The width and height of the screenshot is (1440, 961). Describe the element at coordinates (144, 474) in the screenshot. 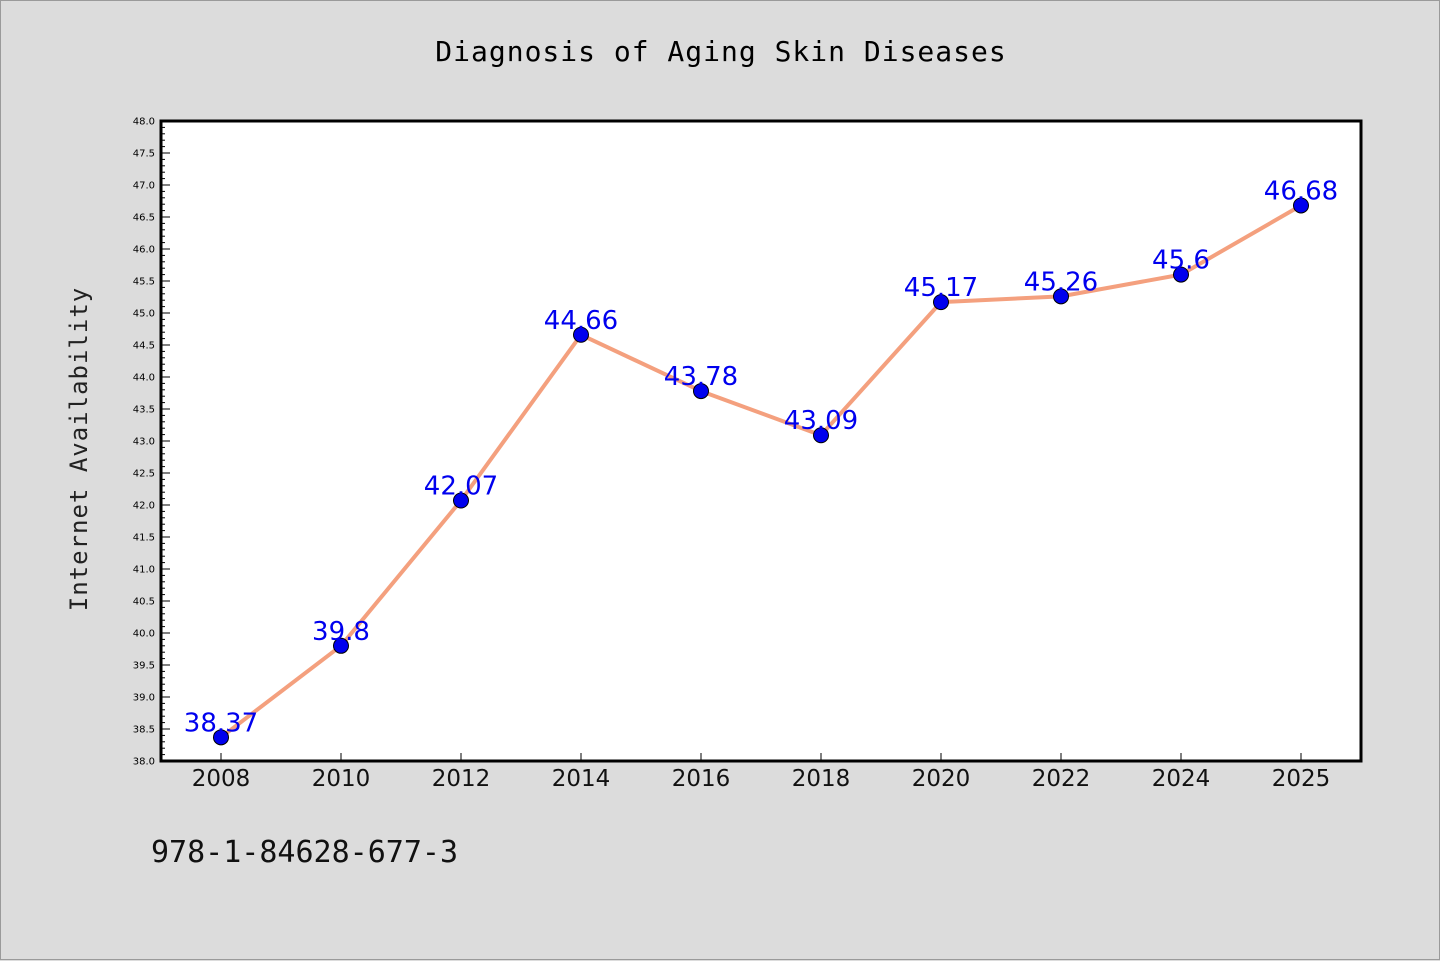

I see `y-tick-label: 42.5` at that location.